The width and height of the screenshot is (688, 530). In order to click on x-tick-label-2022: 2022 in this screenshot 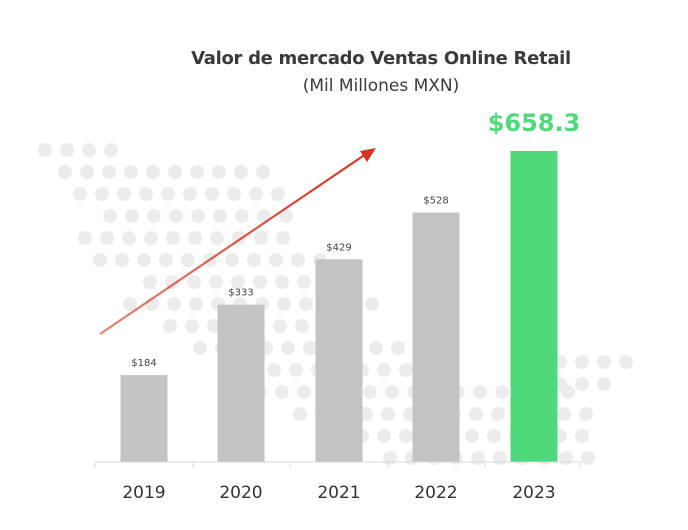, I will do `click(435, 493)`.